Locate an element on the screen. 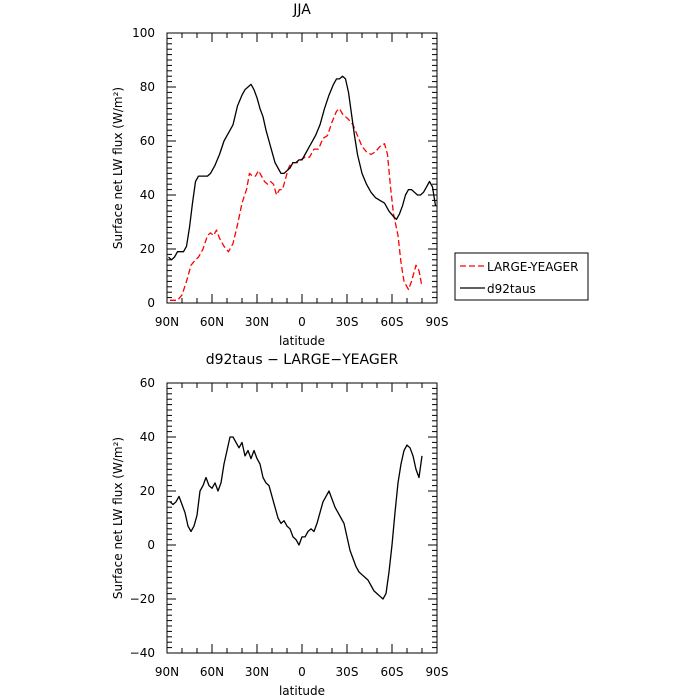 This screenshot has height=700, width=700. y-tick-label: −20 is located at coordinates (142, 599).